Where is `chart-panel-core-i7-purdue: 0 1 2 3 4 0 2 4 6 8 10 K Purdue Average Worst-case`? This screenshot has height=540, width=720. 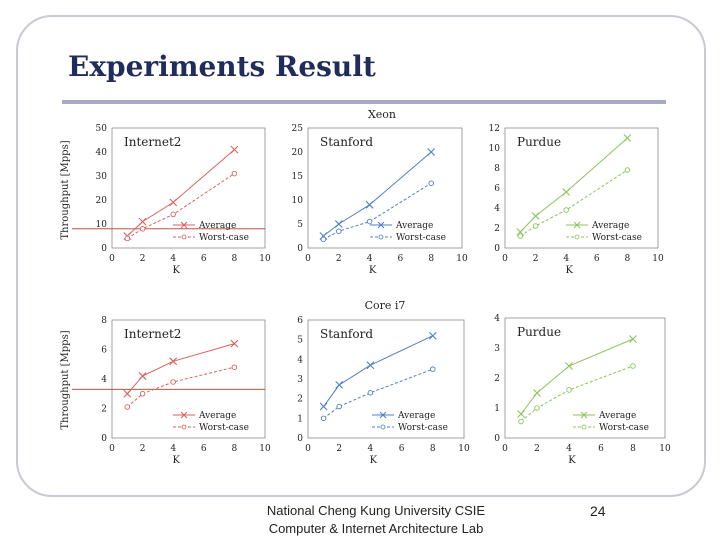 chart-panel-core-i7-purdue: 0 1 2 3 4 0 2 4 6 8 10 K Purdue Average Worst-case is located at coordinates (582, 390).